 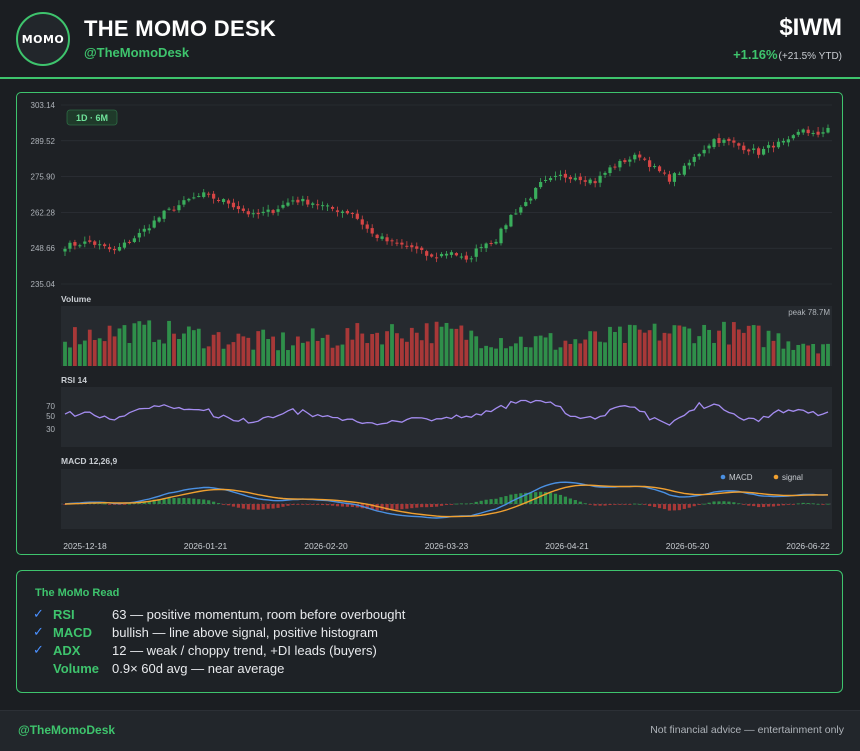 I want to click on price-tick-label: 235.04, so click(x=43, y=284).